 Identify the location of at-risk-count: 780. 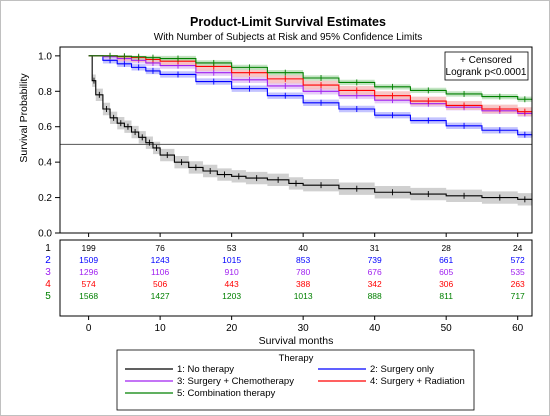
(303, 272).